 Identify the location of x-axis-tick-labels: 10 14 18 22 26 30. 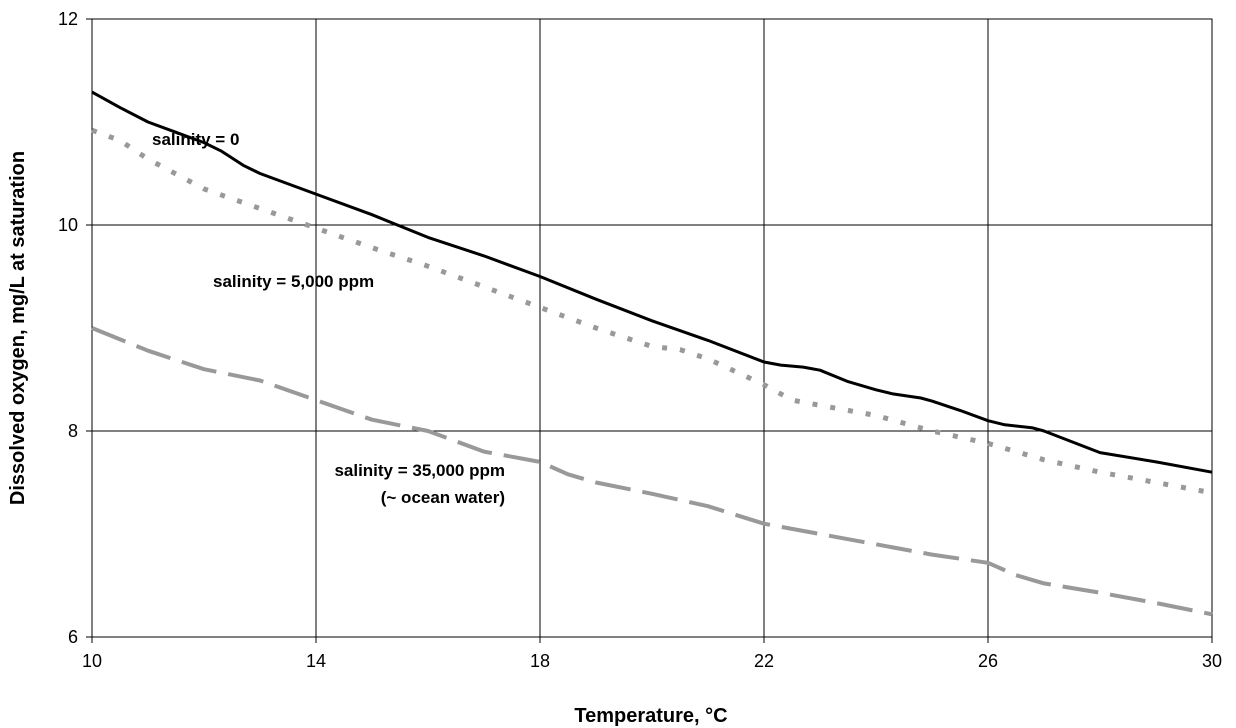
(652, 661).